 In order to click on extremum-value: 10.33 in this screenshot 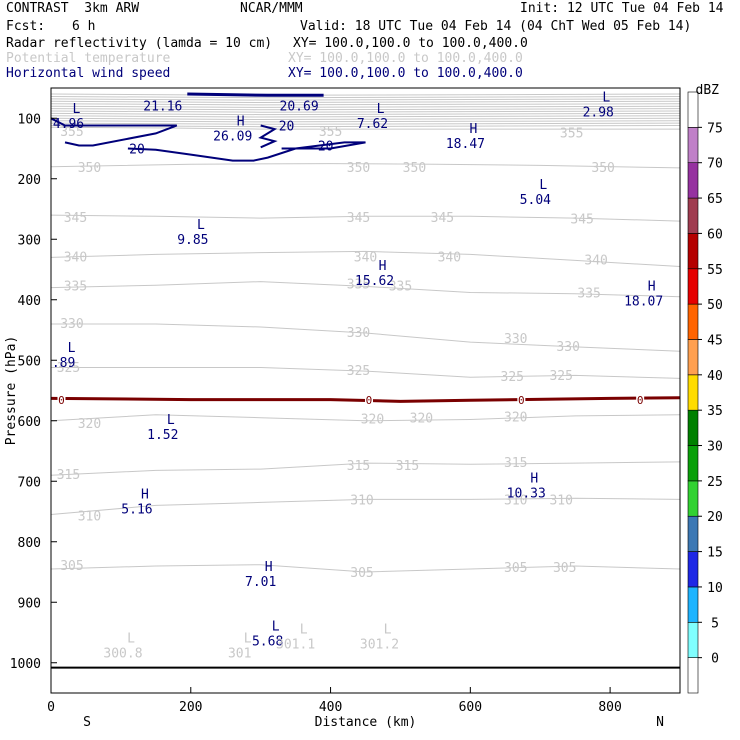, I will do `click(526, 493)`.